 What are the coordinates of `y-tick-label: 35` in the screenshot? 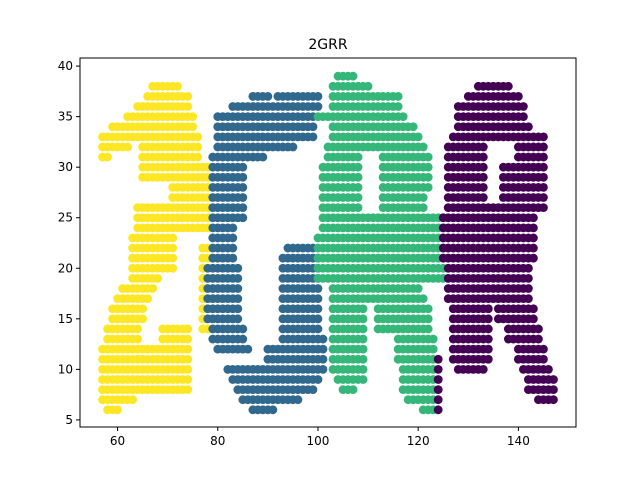 It's located at (65, 117).